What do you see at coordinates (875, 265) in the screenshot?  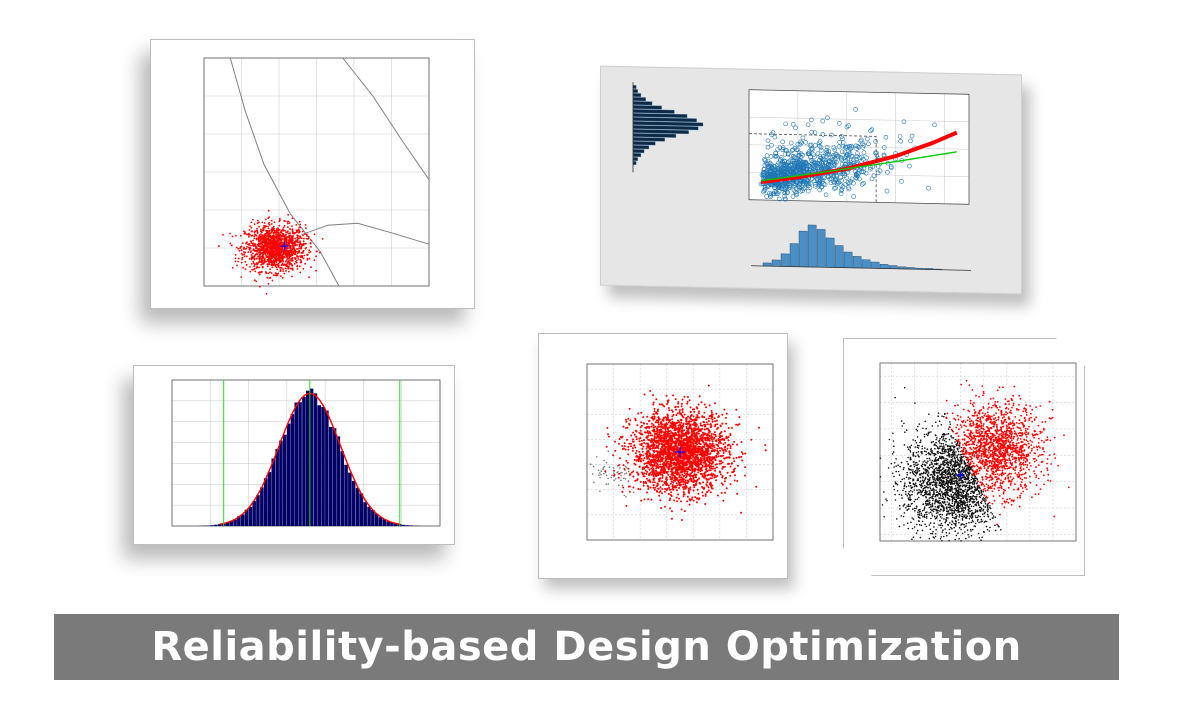 I see `marginal-x-bar` at bounding box center [875, 265].